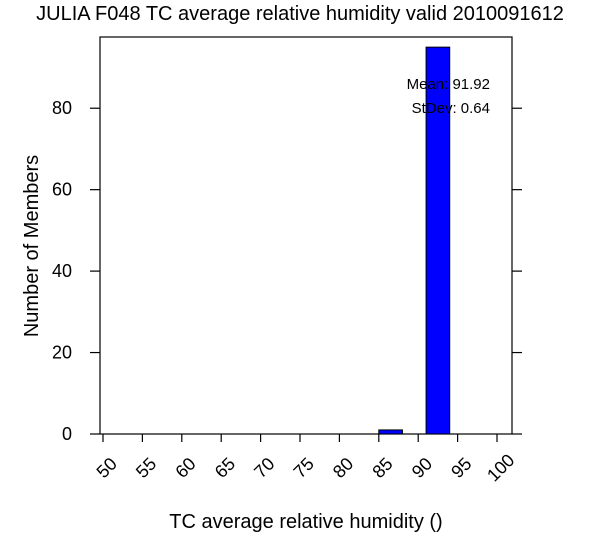 Image resolution: width=600 pixels, height=535 pixels. Describe the element at coordinates (343, 468) in the screenshot. I see `x-tick-label-80: 80` at that location.